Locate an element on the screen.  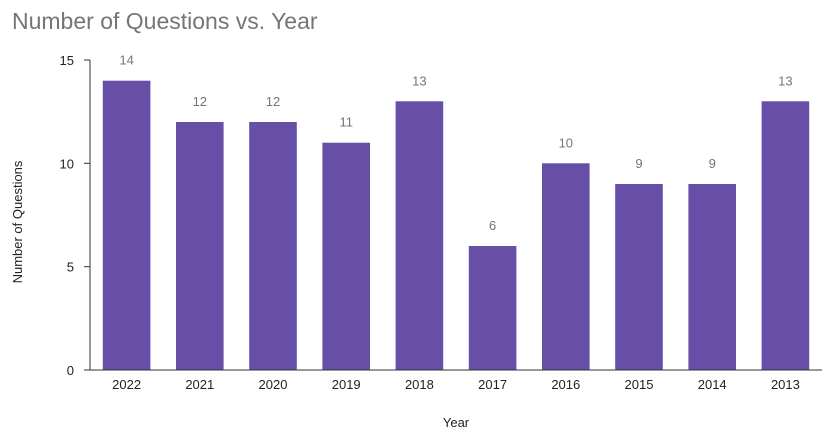
x-tick-label-2020: 2020 is located at coordinates (273, 384).